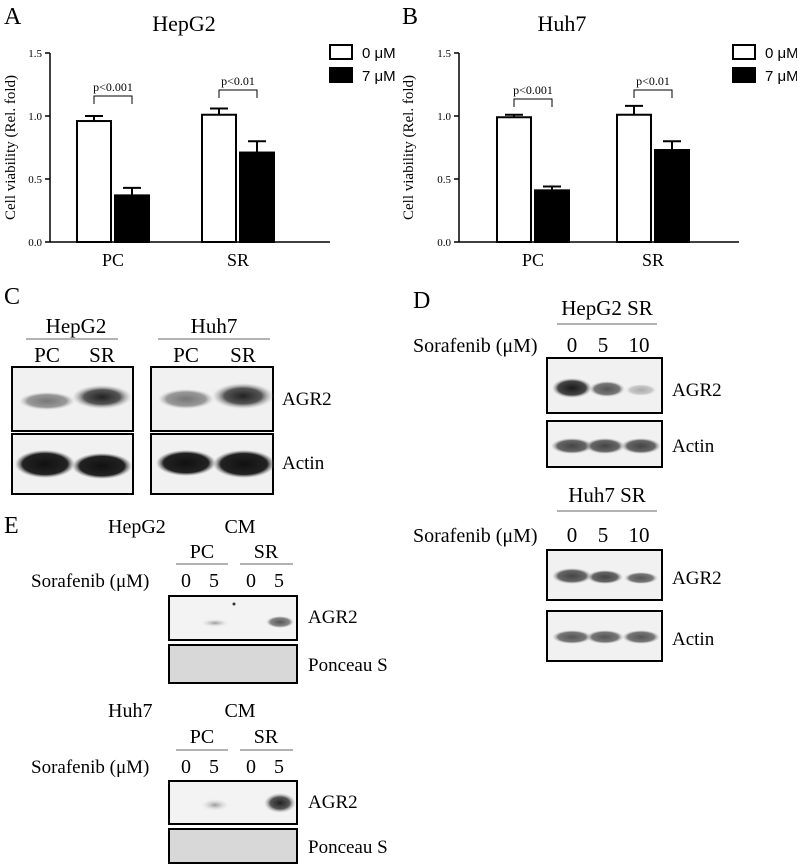  Describe the element at coordinates (604, 575) in the screenshot. I see `blot-agr2-huh7-sr` at that location.